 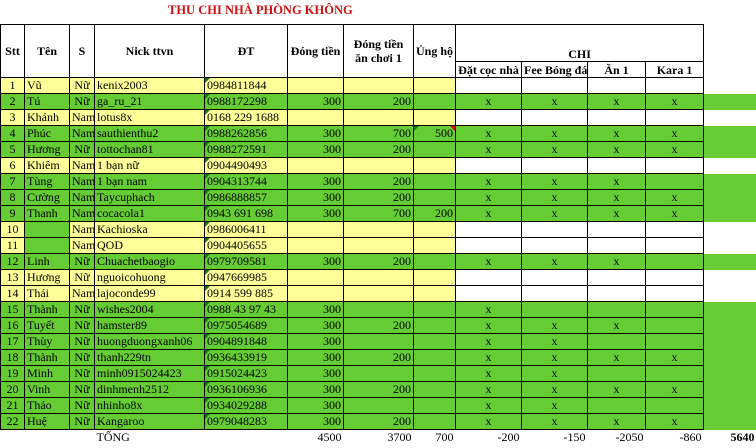 What do you see at coordinates (149, 101) in the screenshot?
I see `cell-nick: ga_ru_21` at bounding box center [149, 101].